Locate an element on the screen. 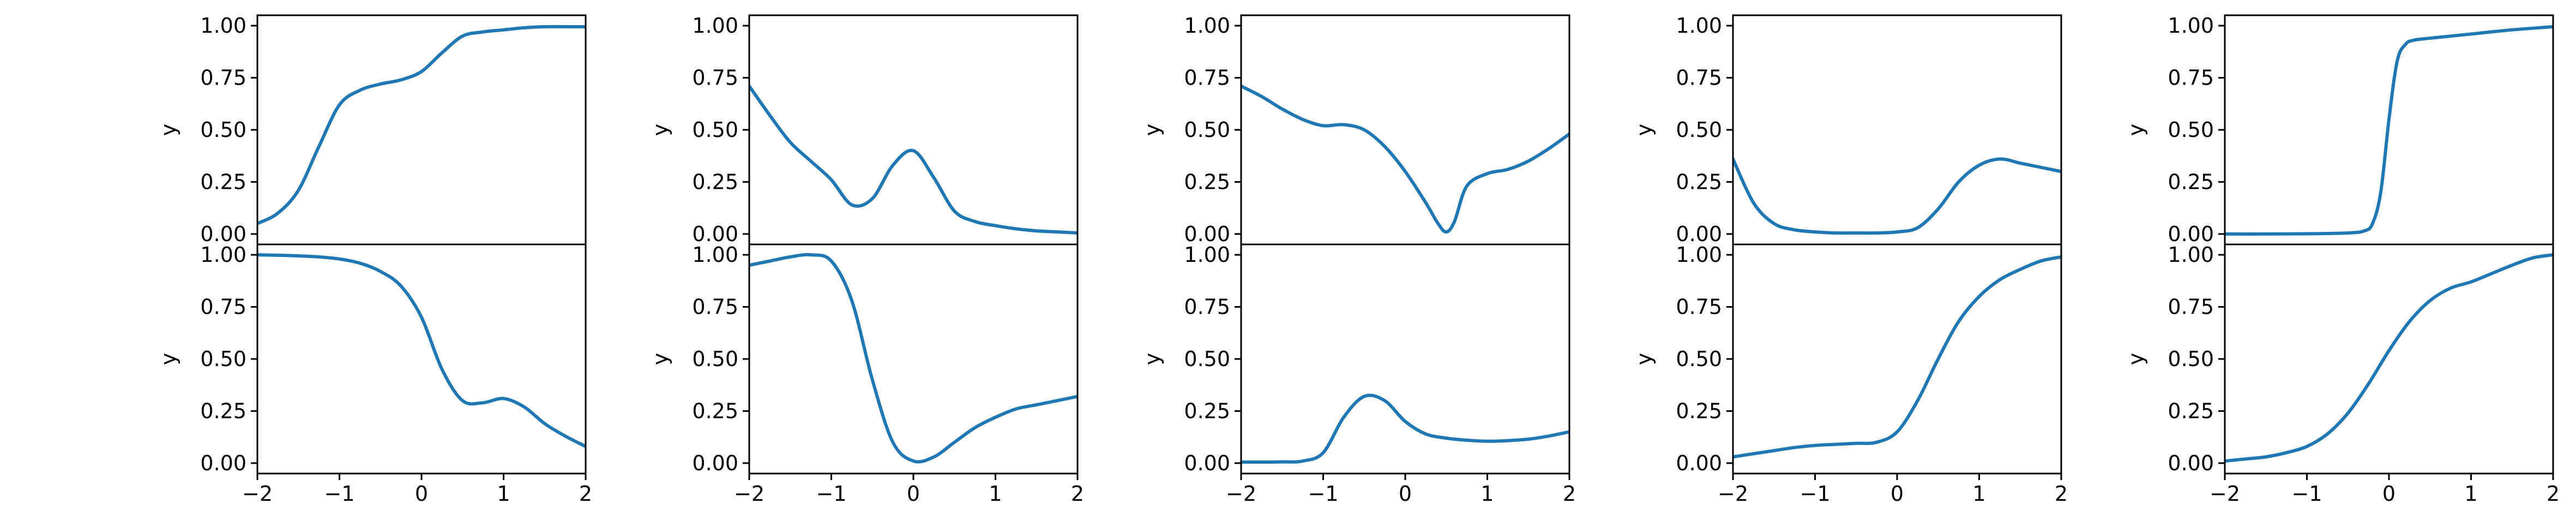  subplot-r1-c2: 0.00 0.25 0.50 0.75 1.00 −2 −1 0 1 2 y is located at coordinates (1358, 374).